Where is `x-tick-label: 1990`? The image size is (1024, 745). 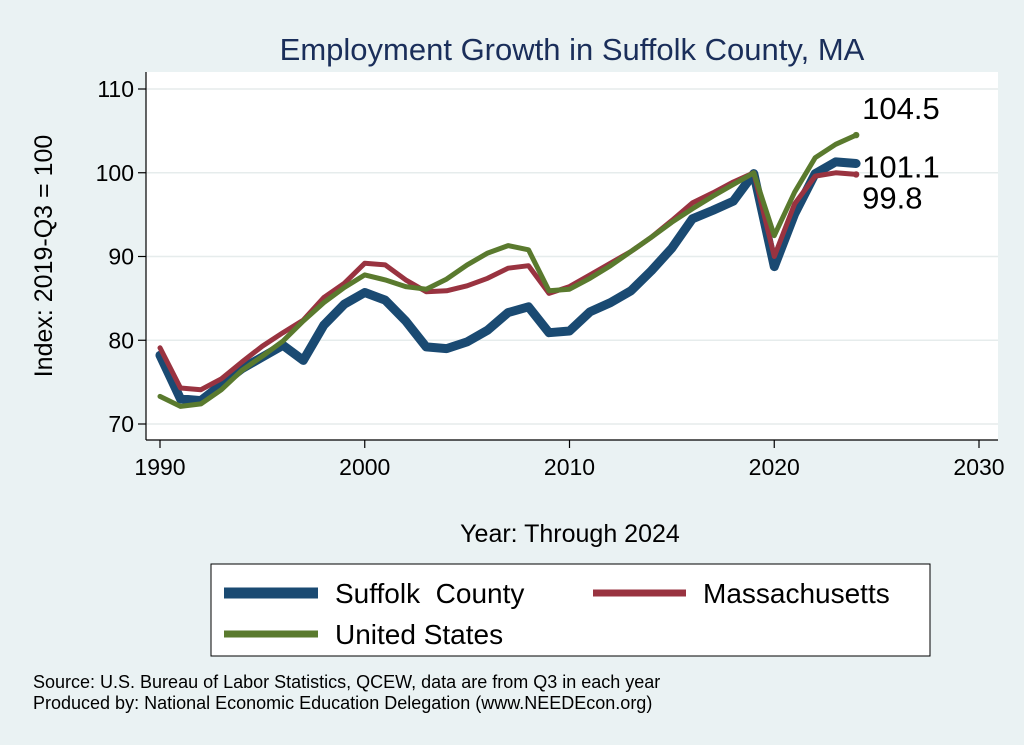 x-tick-label: 1990 is located at coordinates (159, 467).